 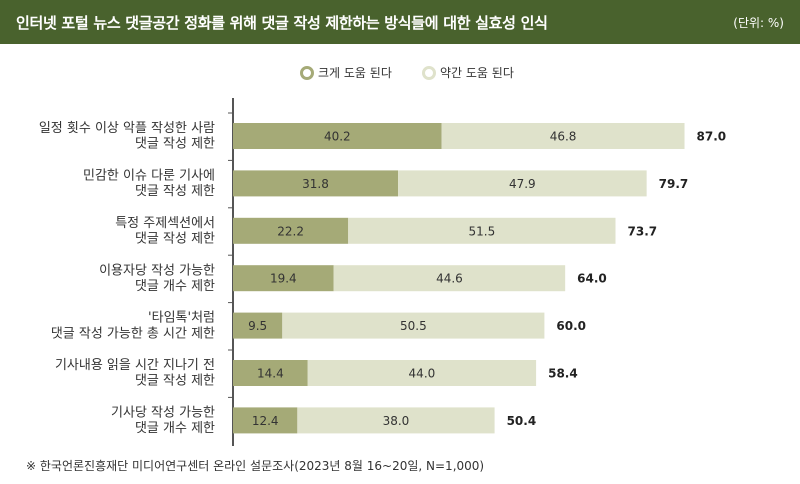 I want to click on category-label-line: 기사당 작성 가능한, so click(x=163, y=412).